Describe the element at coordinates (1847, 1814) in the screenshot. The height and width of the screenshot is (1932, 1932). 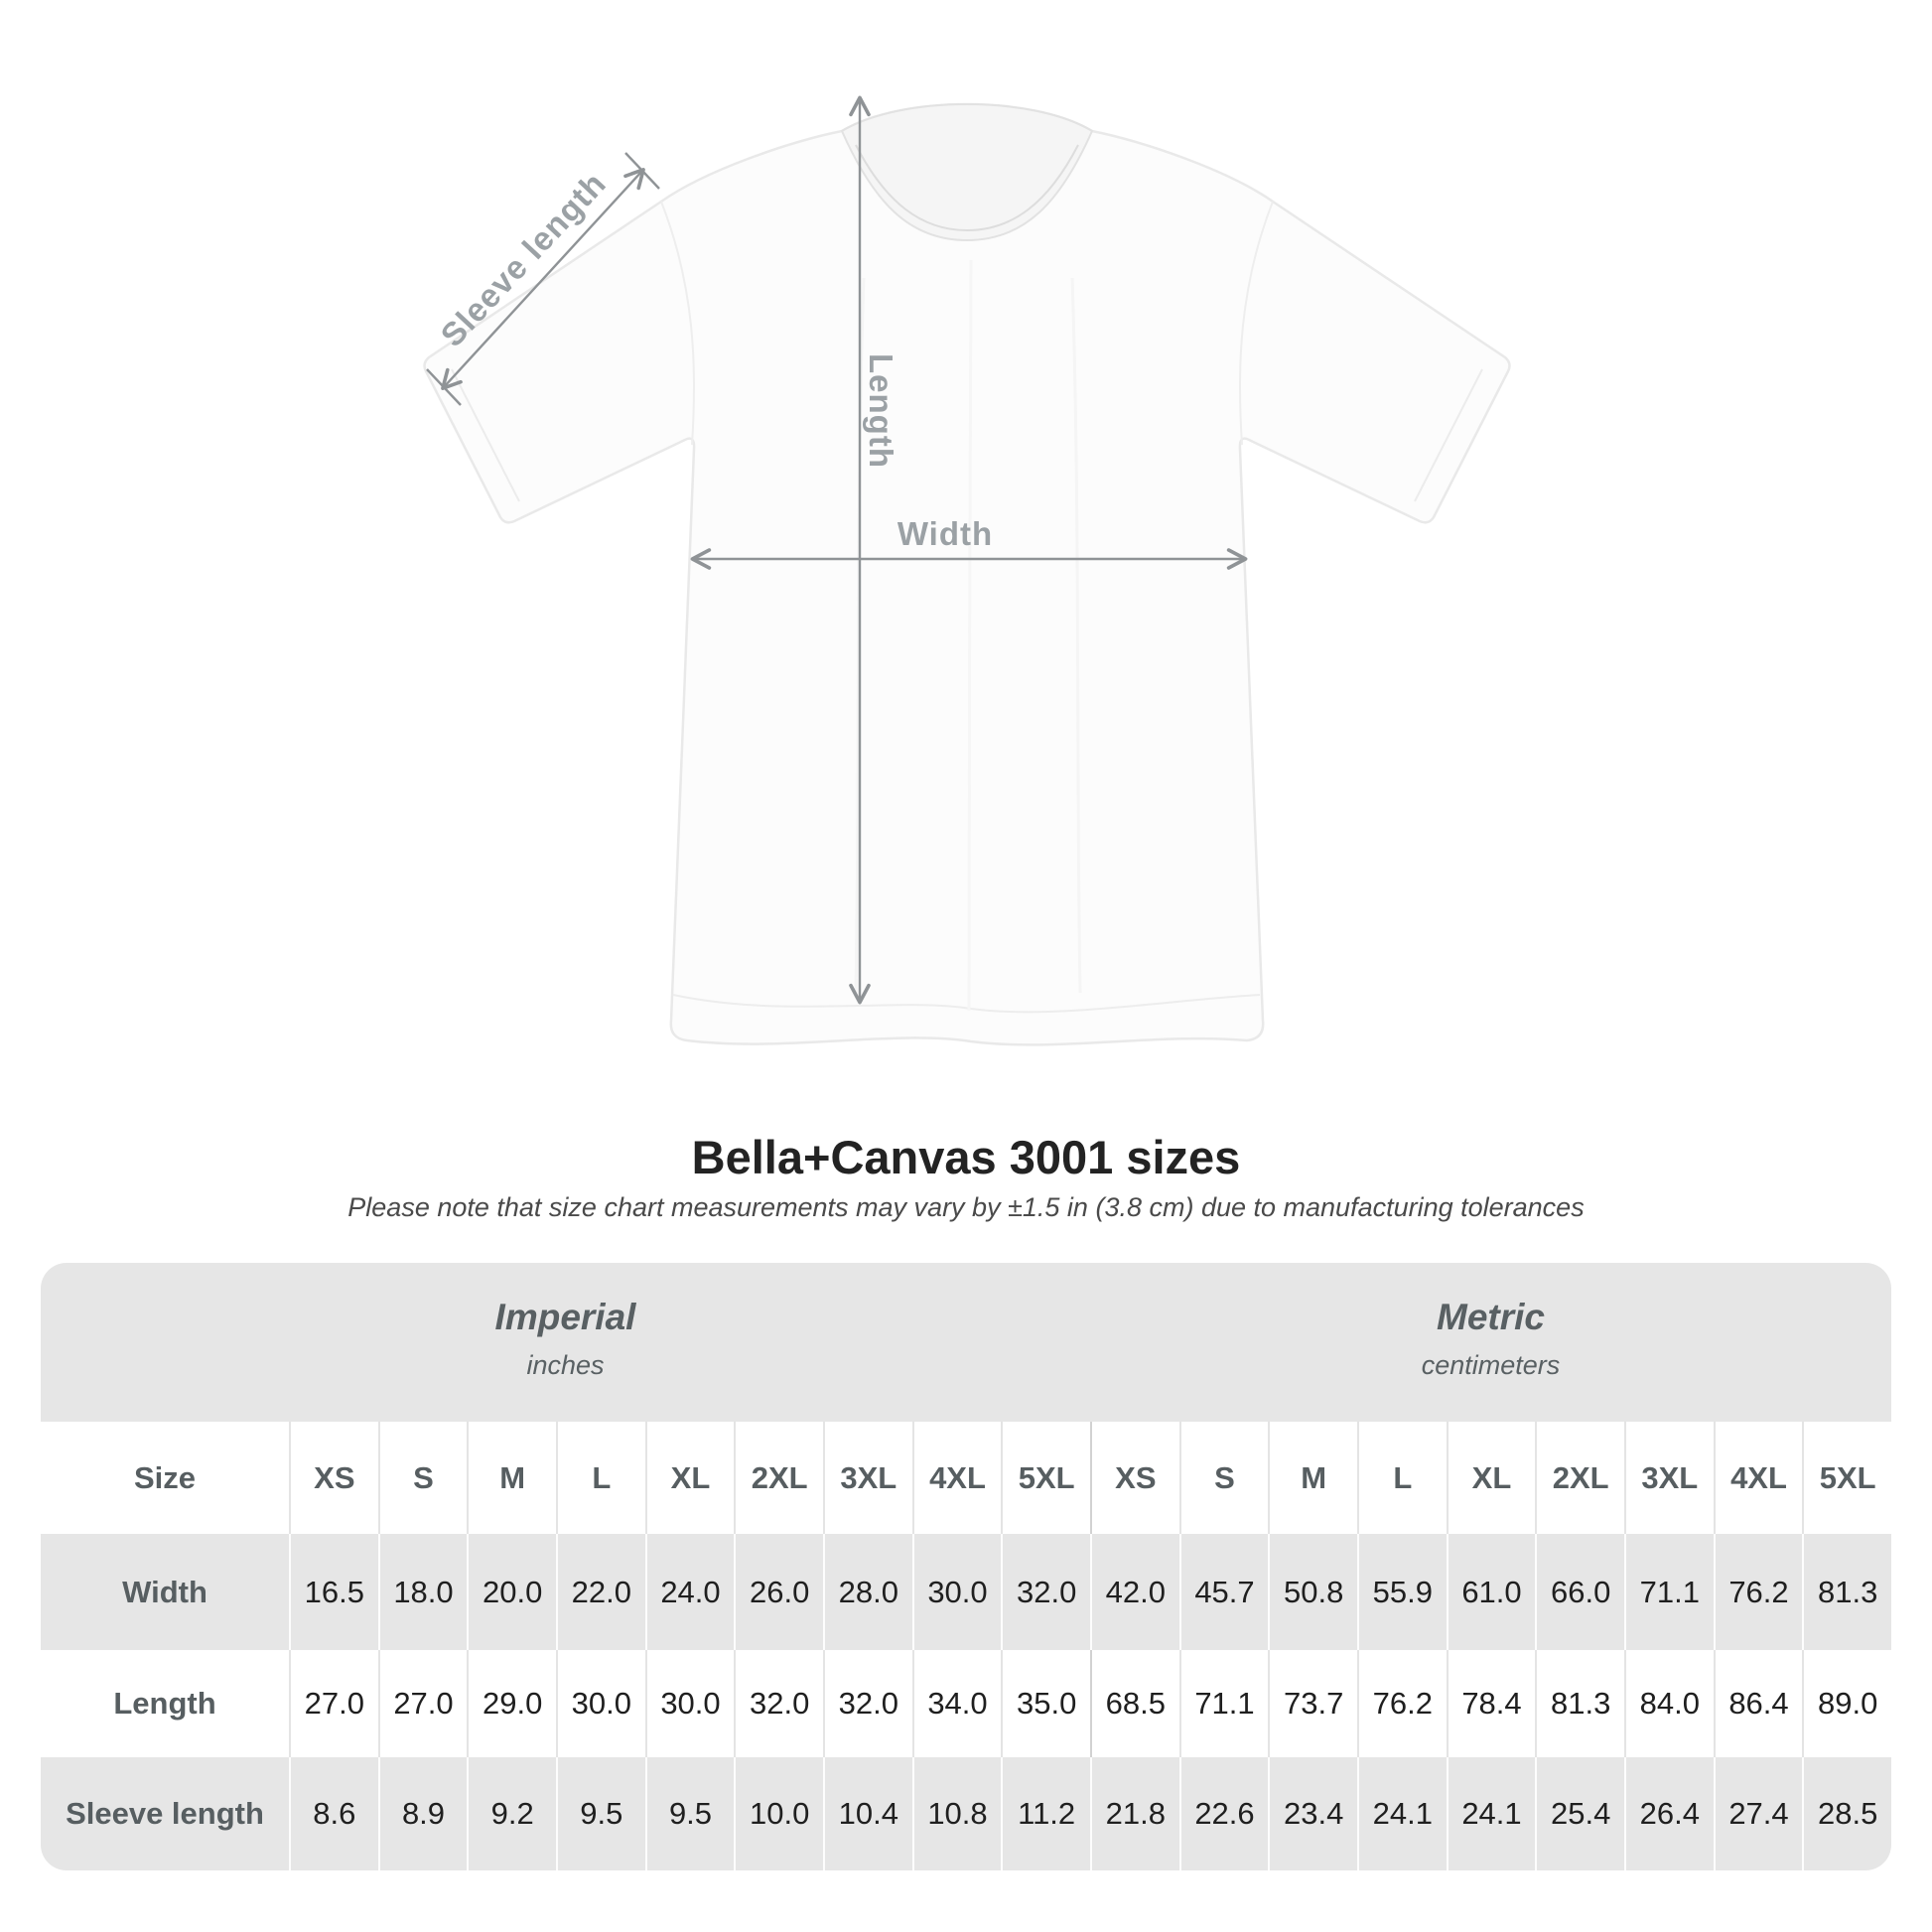
I see `value-cell: 28.5` at that location.